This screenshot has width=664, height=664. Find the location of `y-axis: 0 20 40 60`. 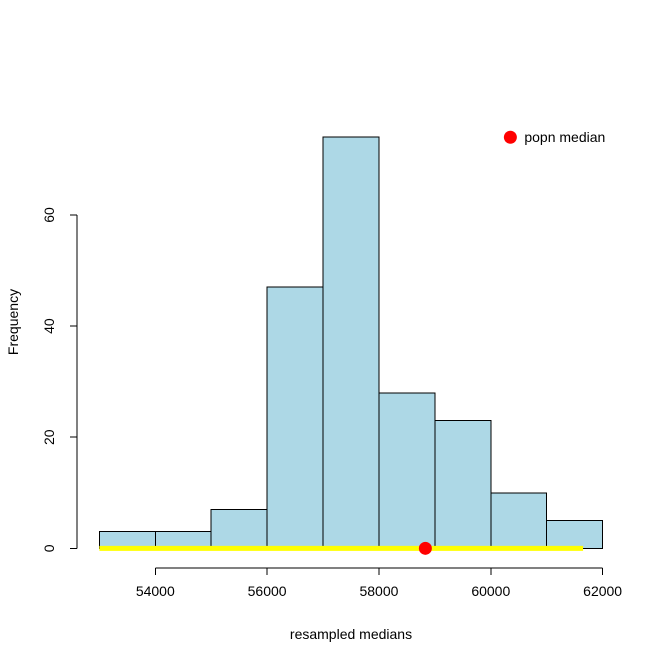

y-axis: 0 20 40 60 is located at coordinates (59, 379).